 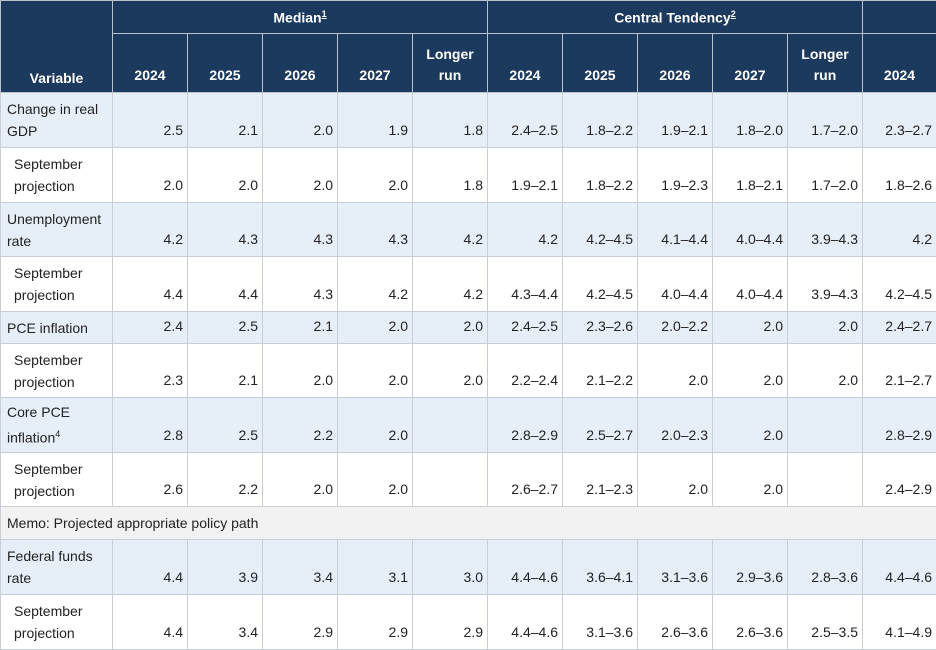 I want to click on value-cell: 4.1–4.4, so click(x=675, y=230).